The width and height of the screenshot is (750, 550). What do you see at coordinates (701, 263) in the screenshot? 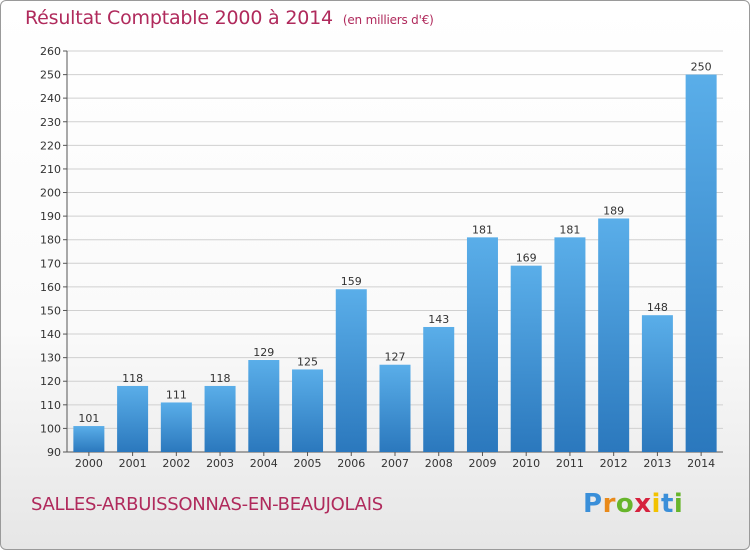
I see `bar-2014` at bounding box center [701, 263].